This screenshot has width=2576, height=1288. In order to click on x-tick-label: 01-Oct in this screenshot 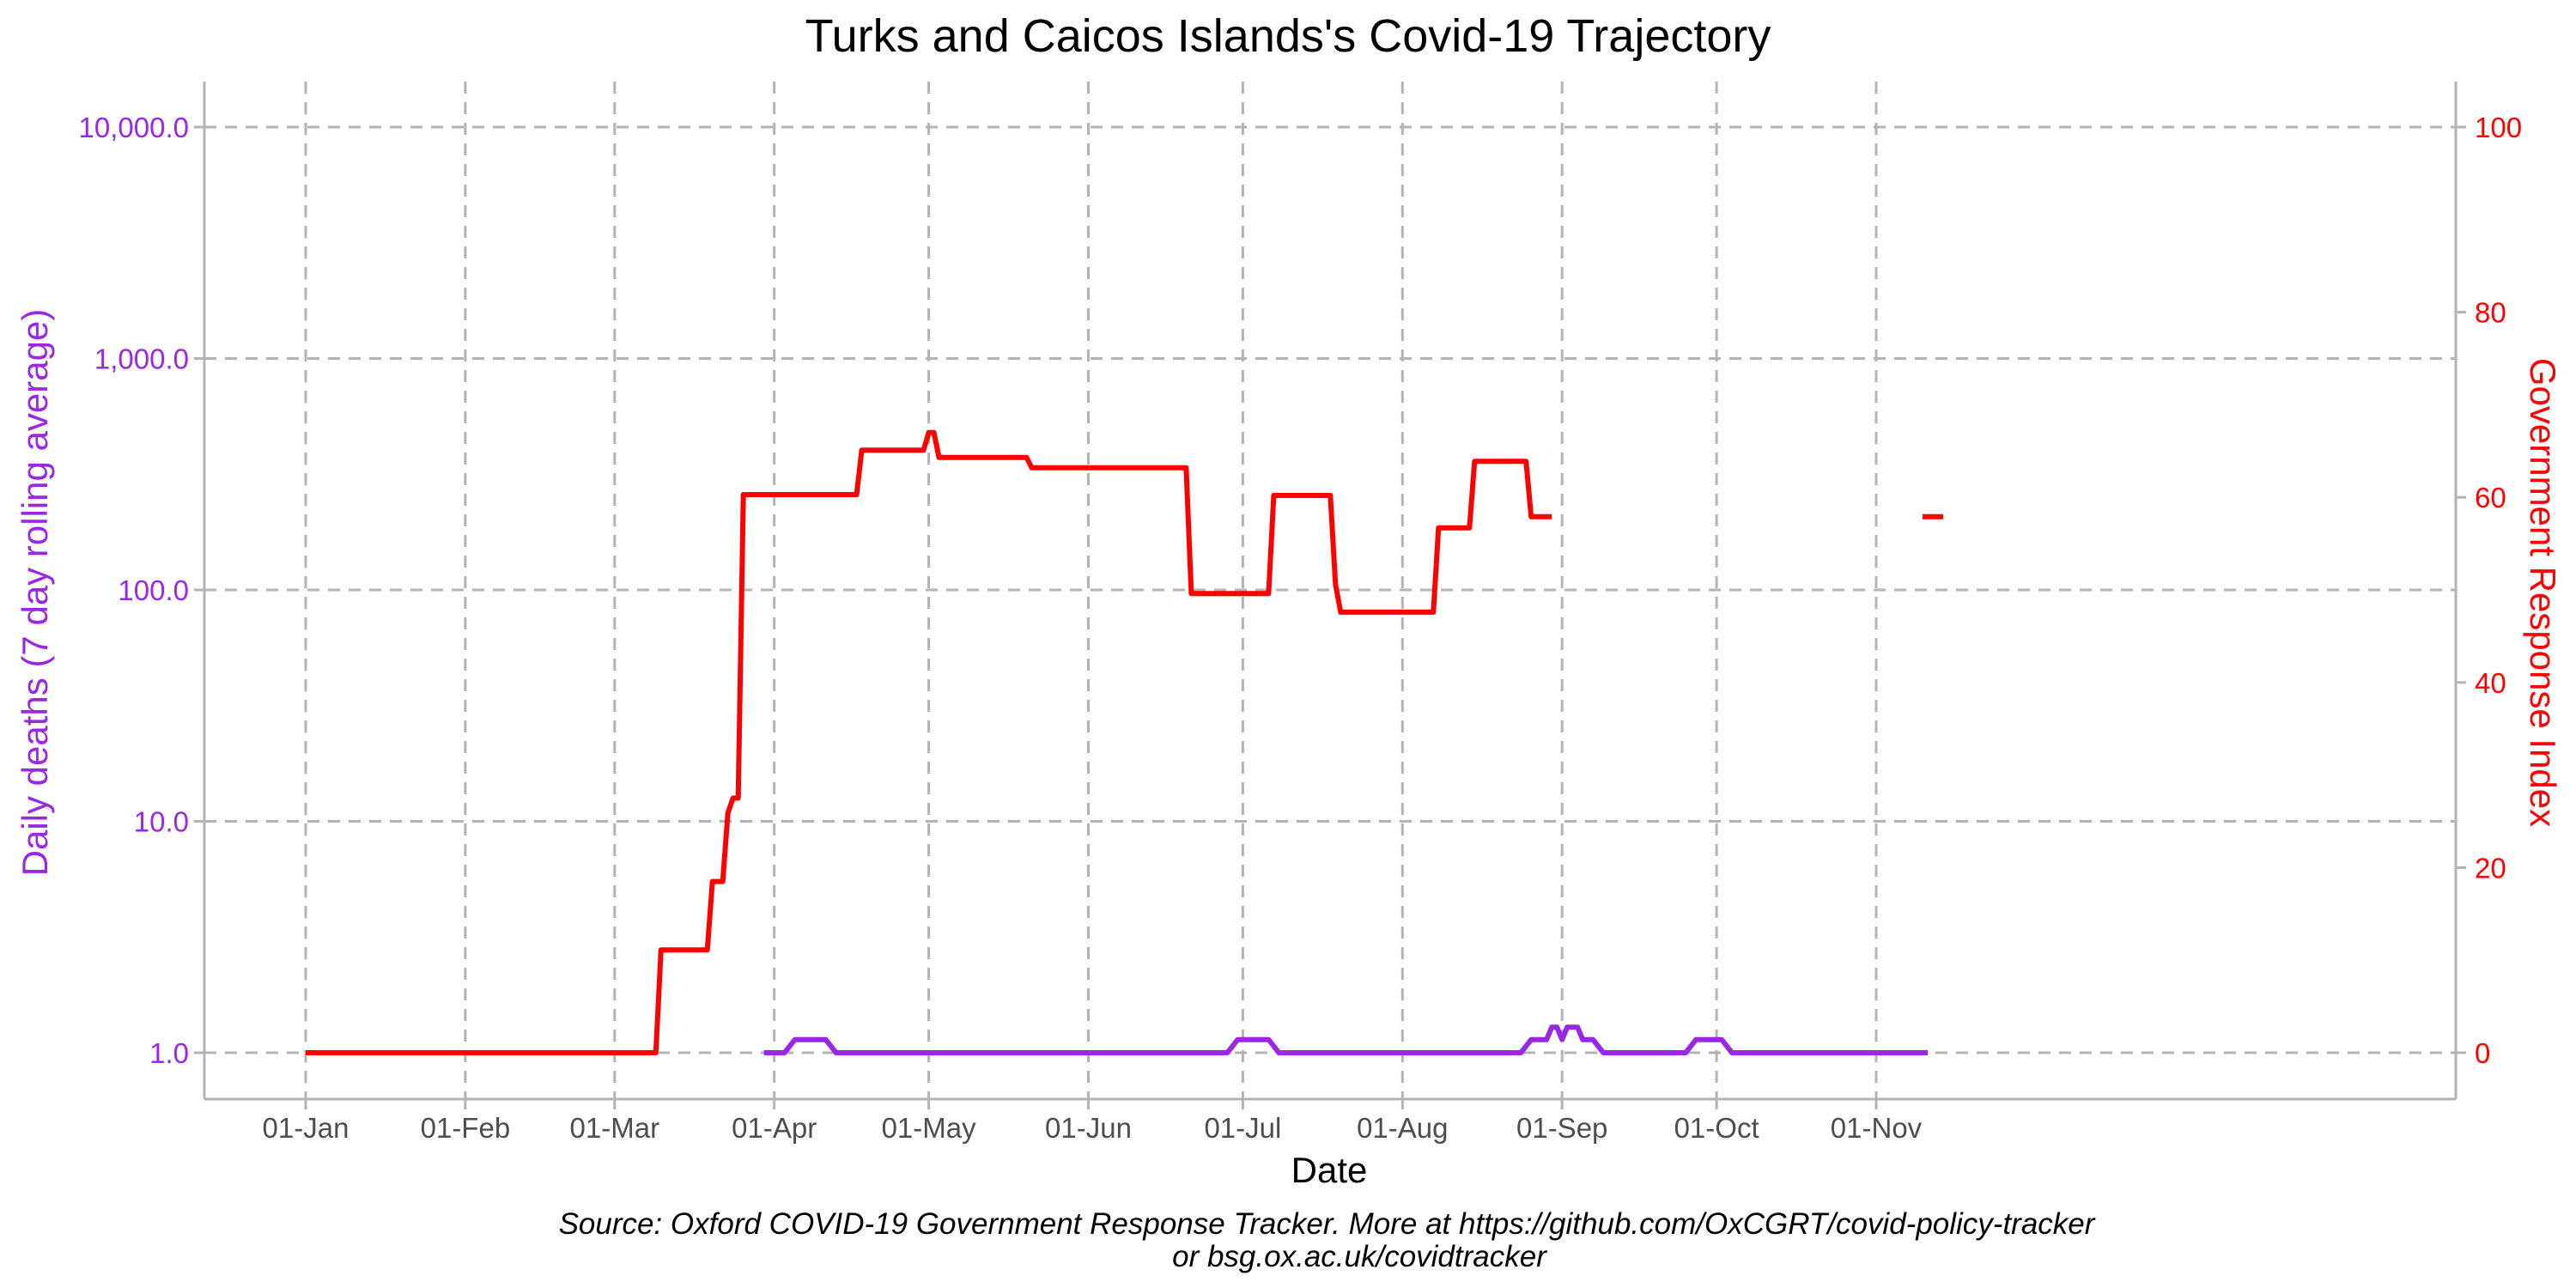, I will do `click(1716, 1128)`.